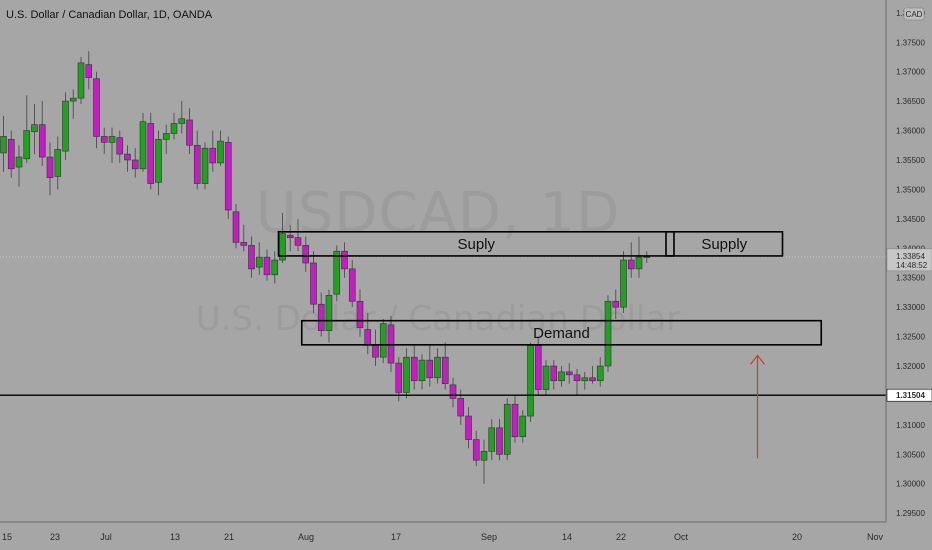 This screenshot has height=550, width=932. What do you see at coordinates (7, 537) in the screenshot?
I see `time-tick-label: 15` at bounding box center [7, 537].